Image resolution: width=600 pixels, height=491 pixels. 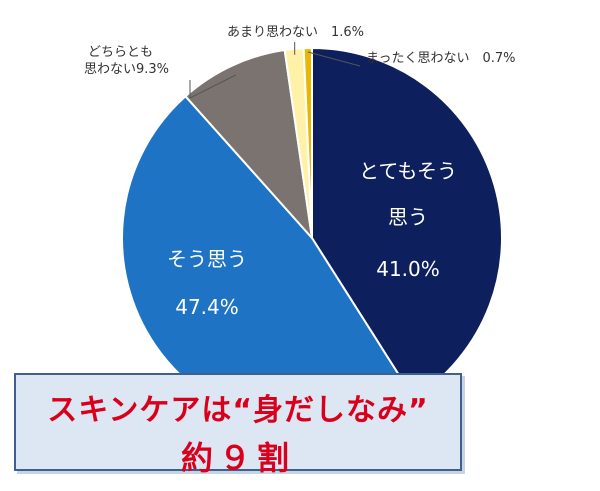 What do you see at coordinates (275, 70) in the screenshot?
I see `leader-lines` at bounding box center [275, 70].